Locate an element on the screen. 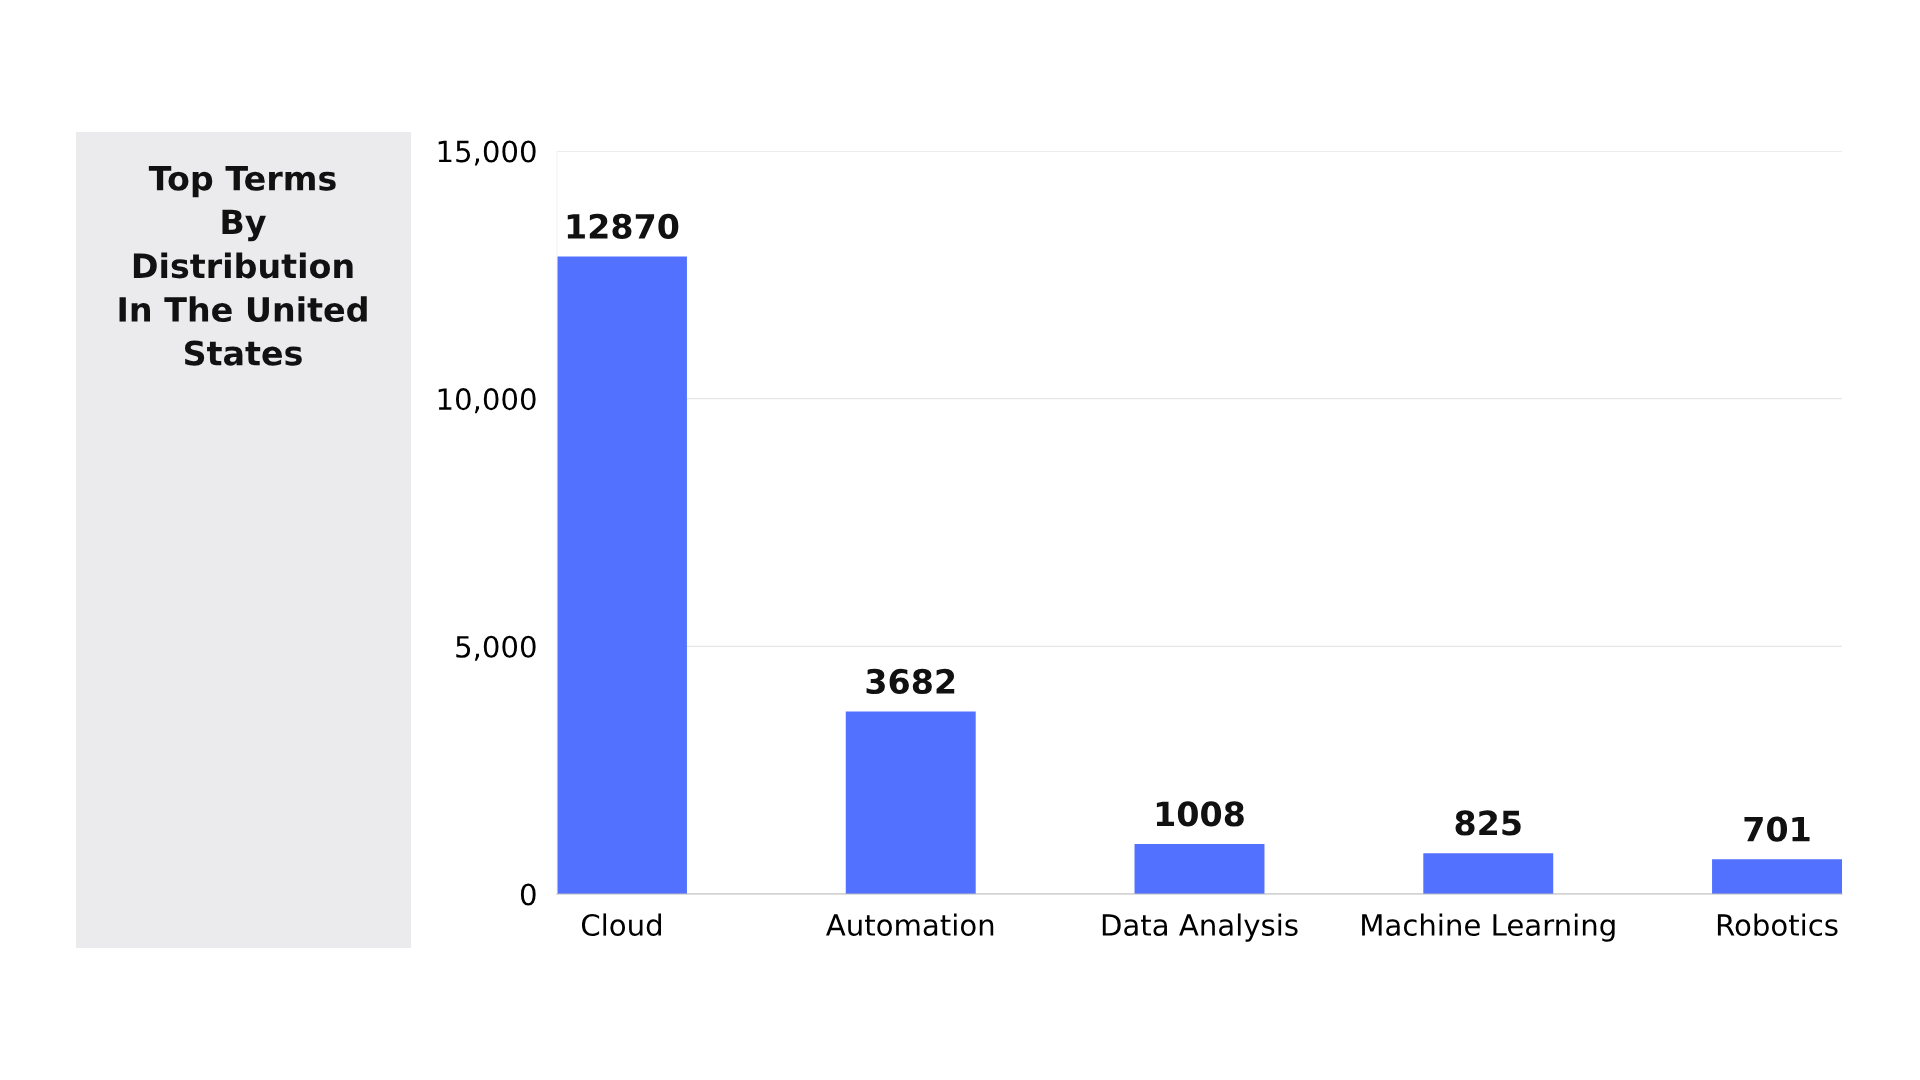  x-tick-label: Machine Learning is located at coordinates (1488, 927).